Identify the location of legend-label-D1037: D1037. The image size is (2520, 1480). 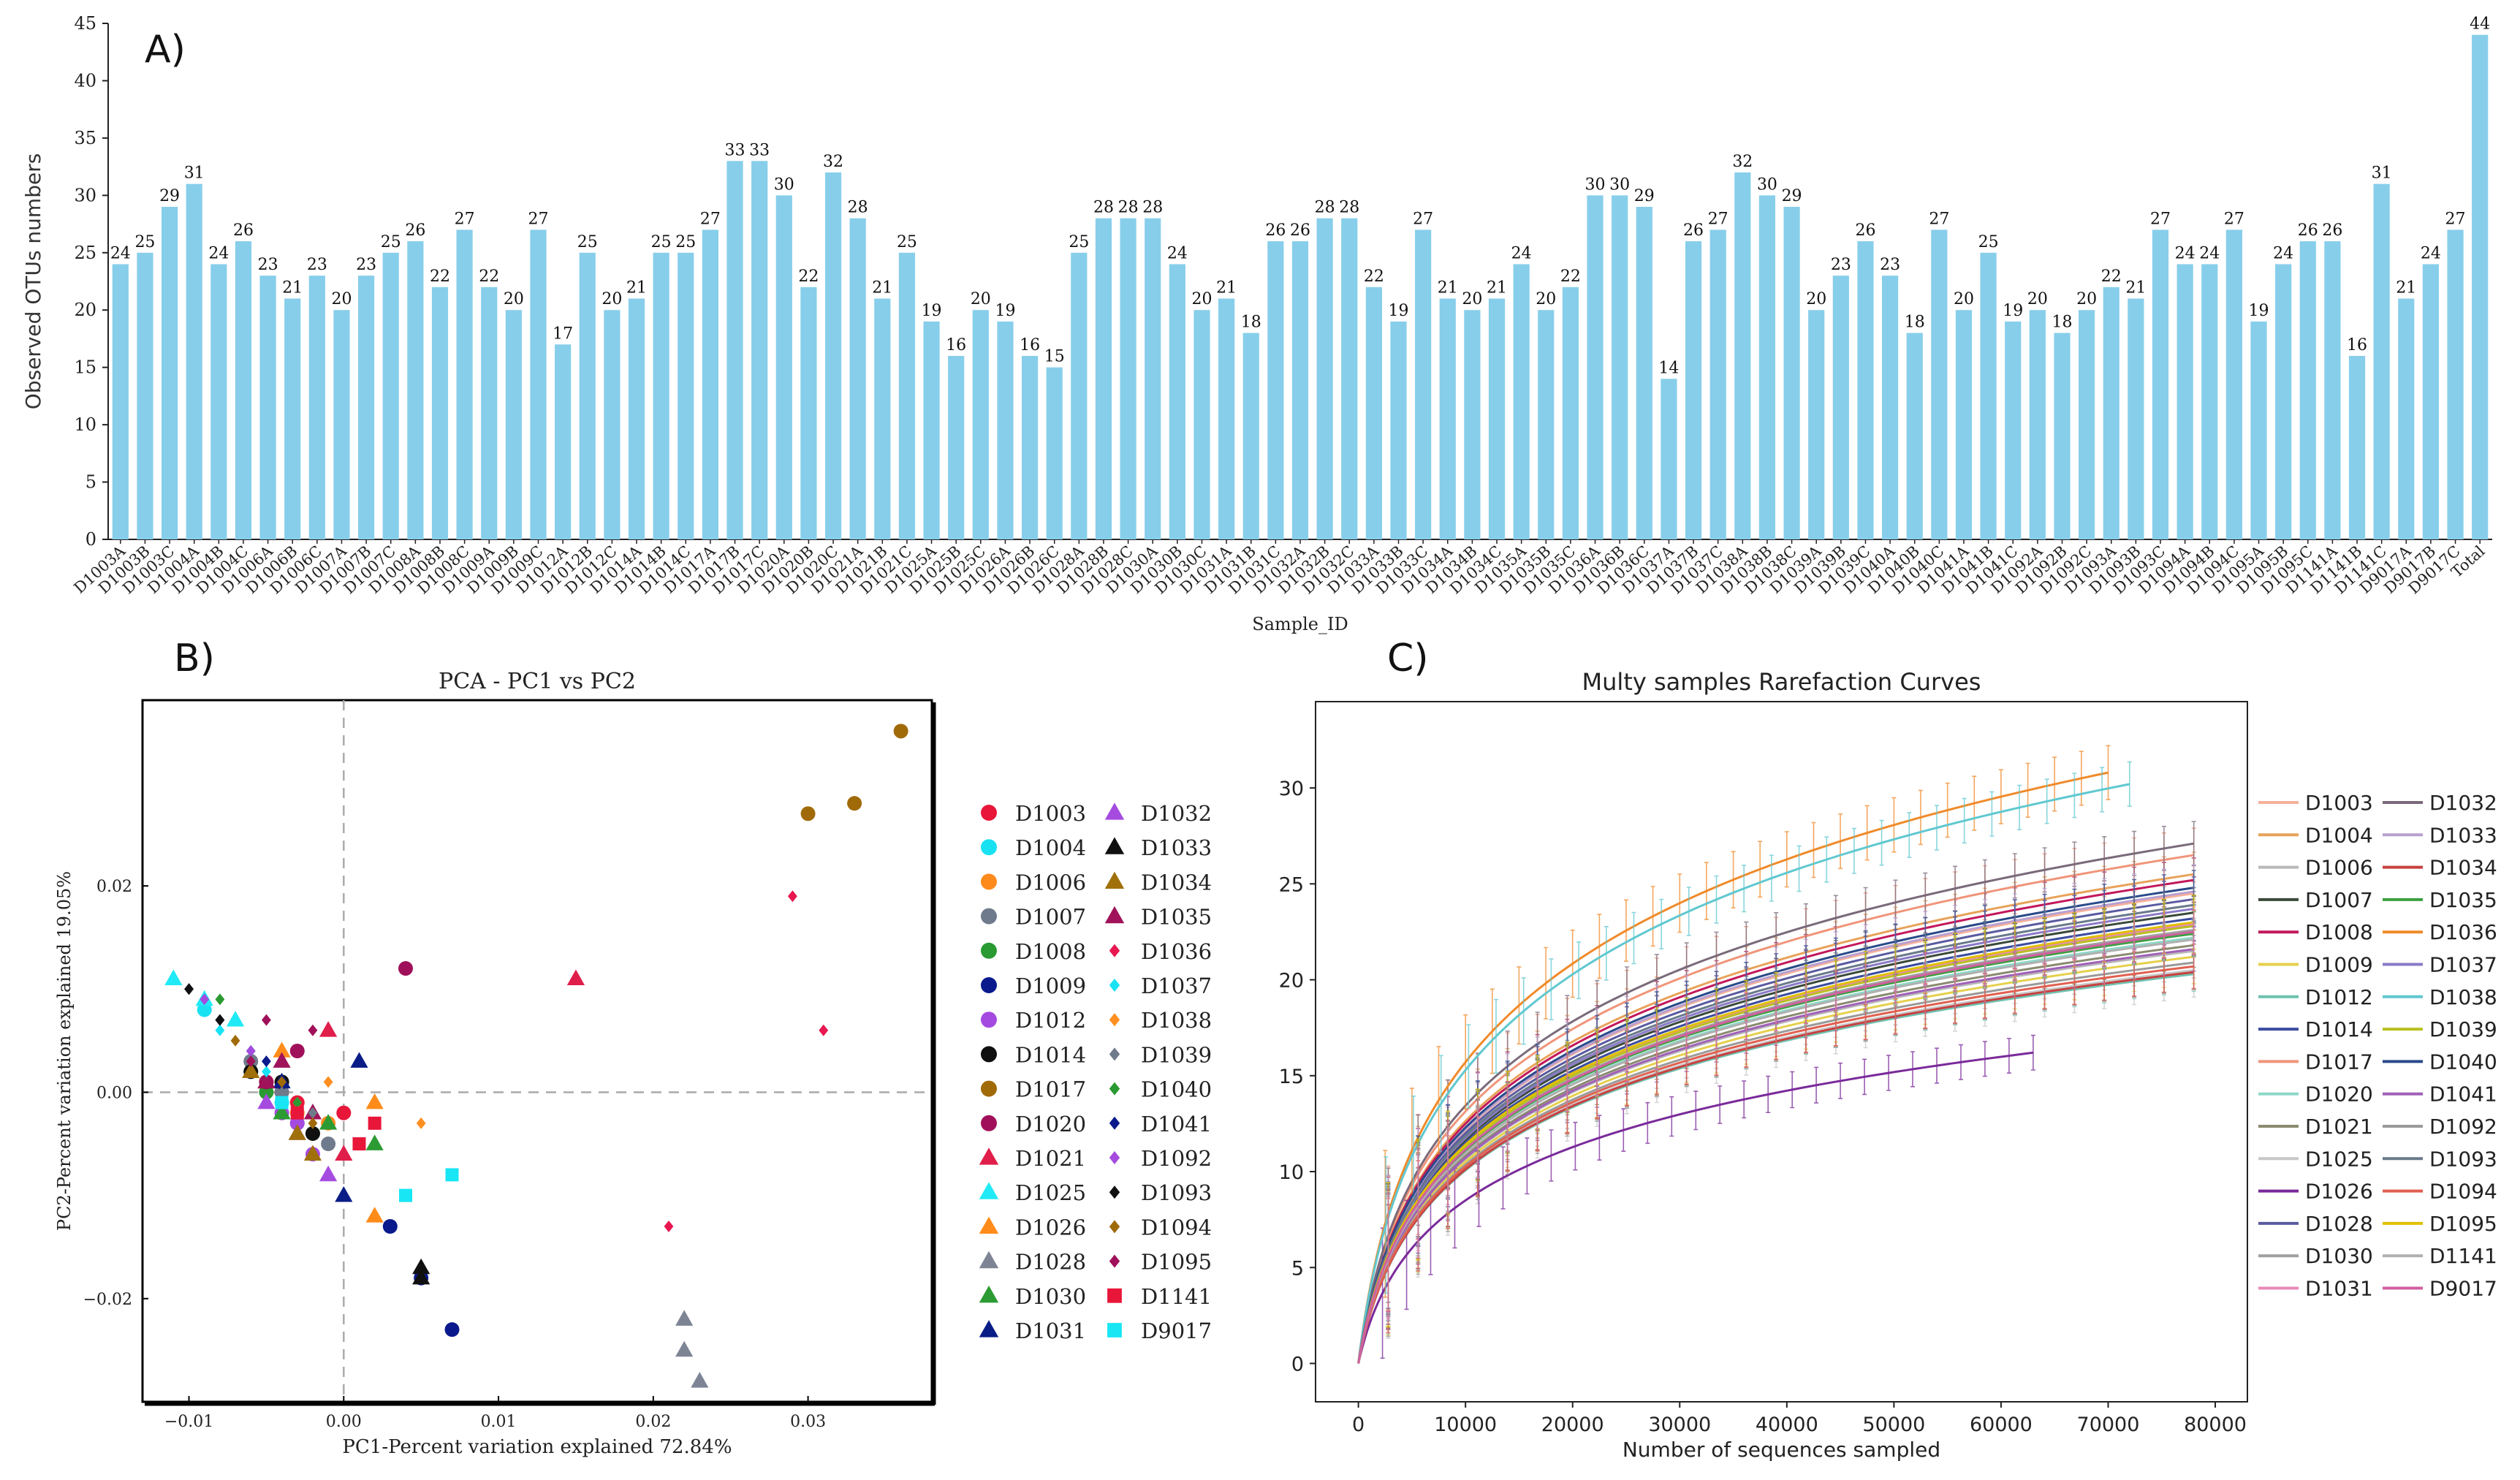
(2463, 965).